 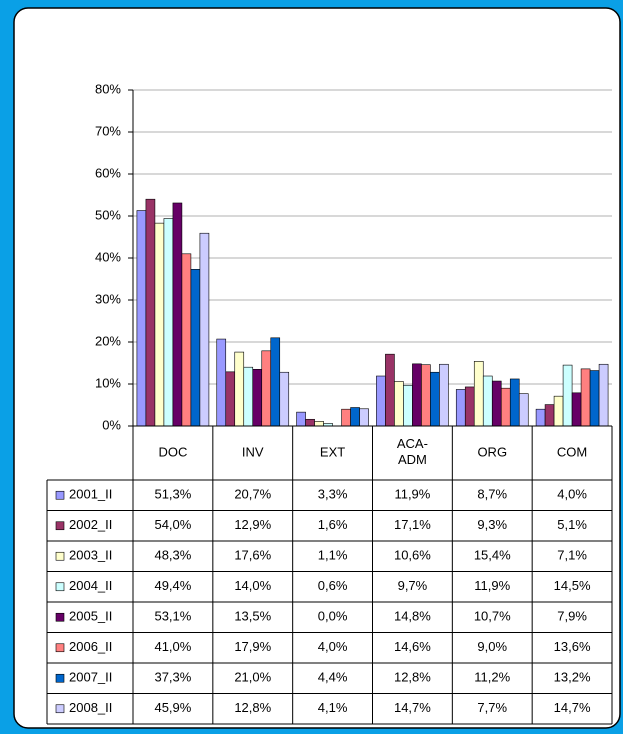 What do you see at coordinates (333, 616) in the screenshot?
I see `table-cell: 0,0%` at bounding box center [333, 616].